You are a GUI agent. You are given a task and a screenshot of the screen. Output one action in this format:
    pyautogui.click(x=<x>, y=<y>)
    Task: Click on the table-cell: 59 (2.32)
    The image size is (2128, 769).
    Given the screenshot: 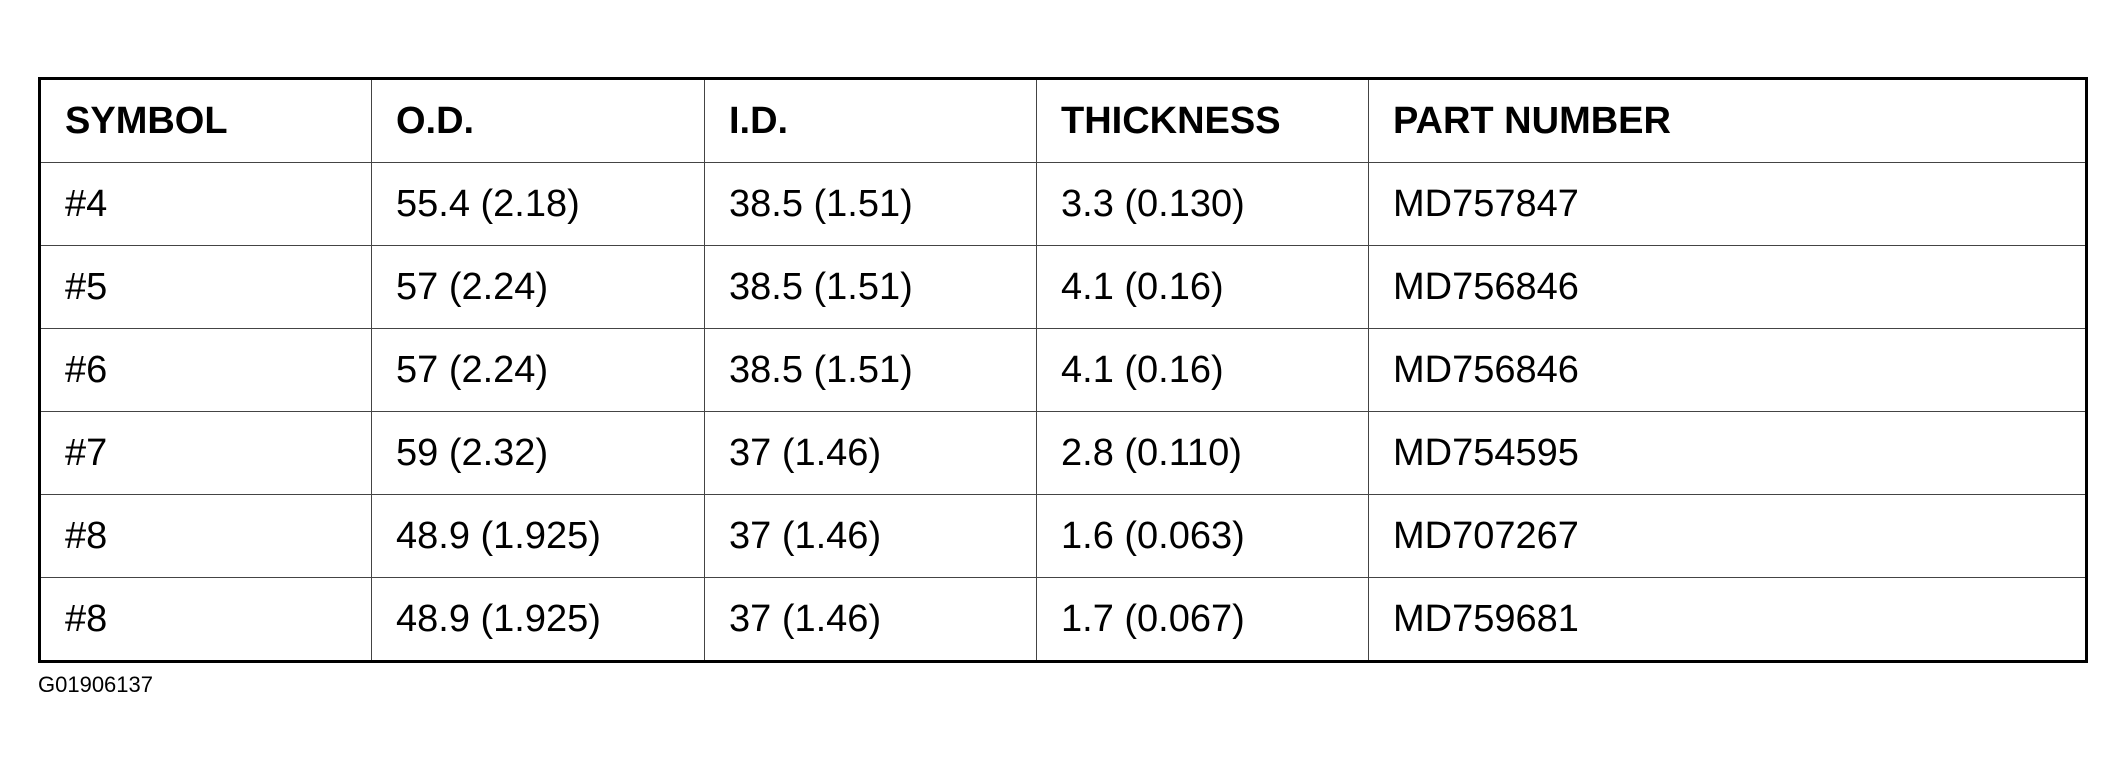 What is the action you would take?
    pyautogui.click(x=538, y=453)
    